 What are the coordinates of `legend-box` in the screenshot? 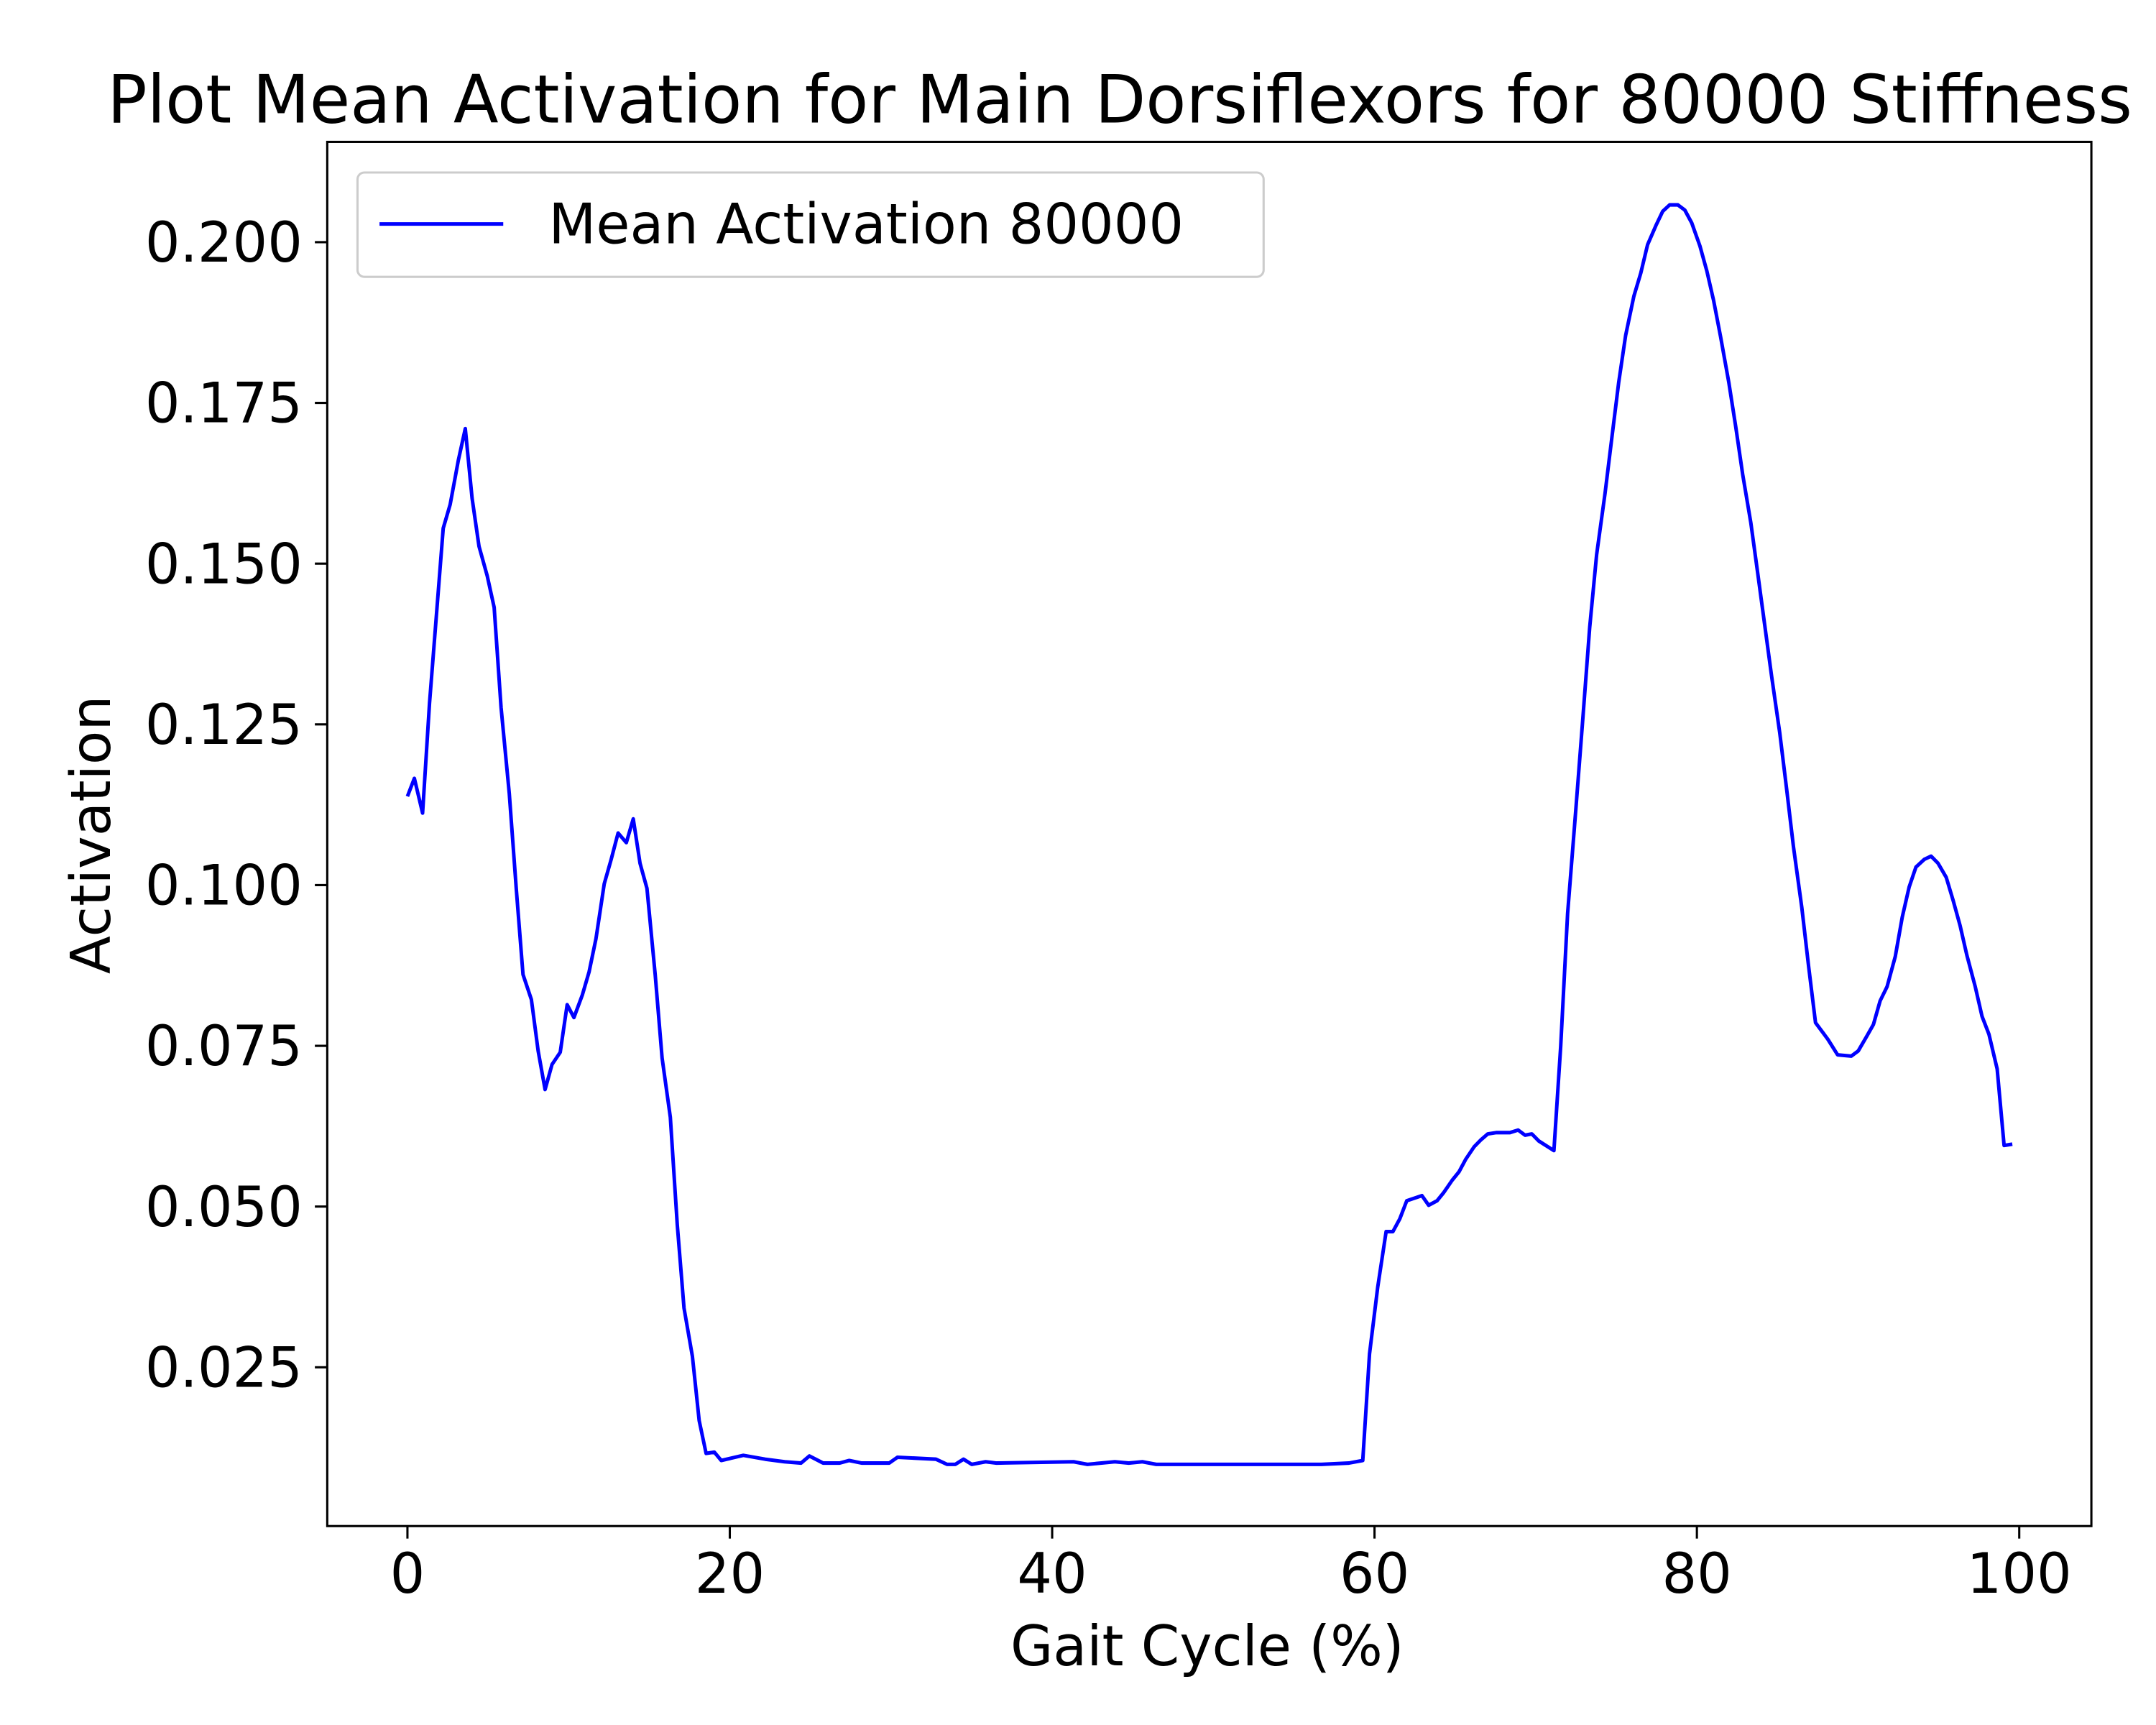 It's located at (811, 224).